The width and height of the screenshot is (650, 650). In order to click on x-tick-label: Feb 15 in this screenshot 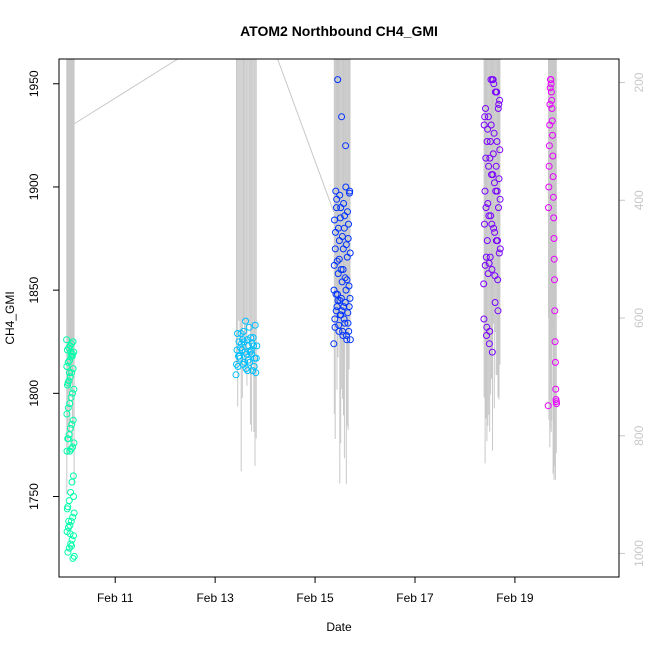, I will do `click(315, 598)`.